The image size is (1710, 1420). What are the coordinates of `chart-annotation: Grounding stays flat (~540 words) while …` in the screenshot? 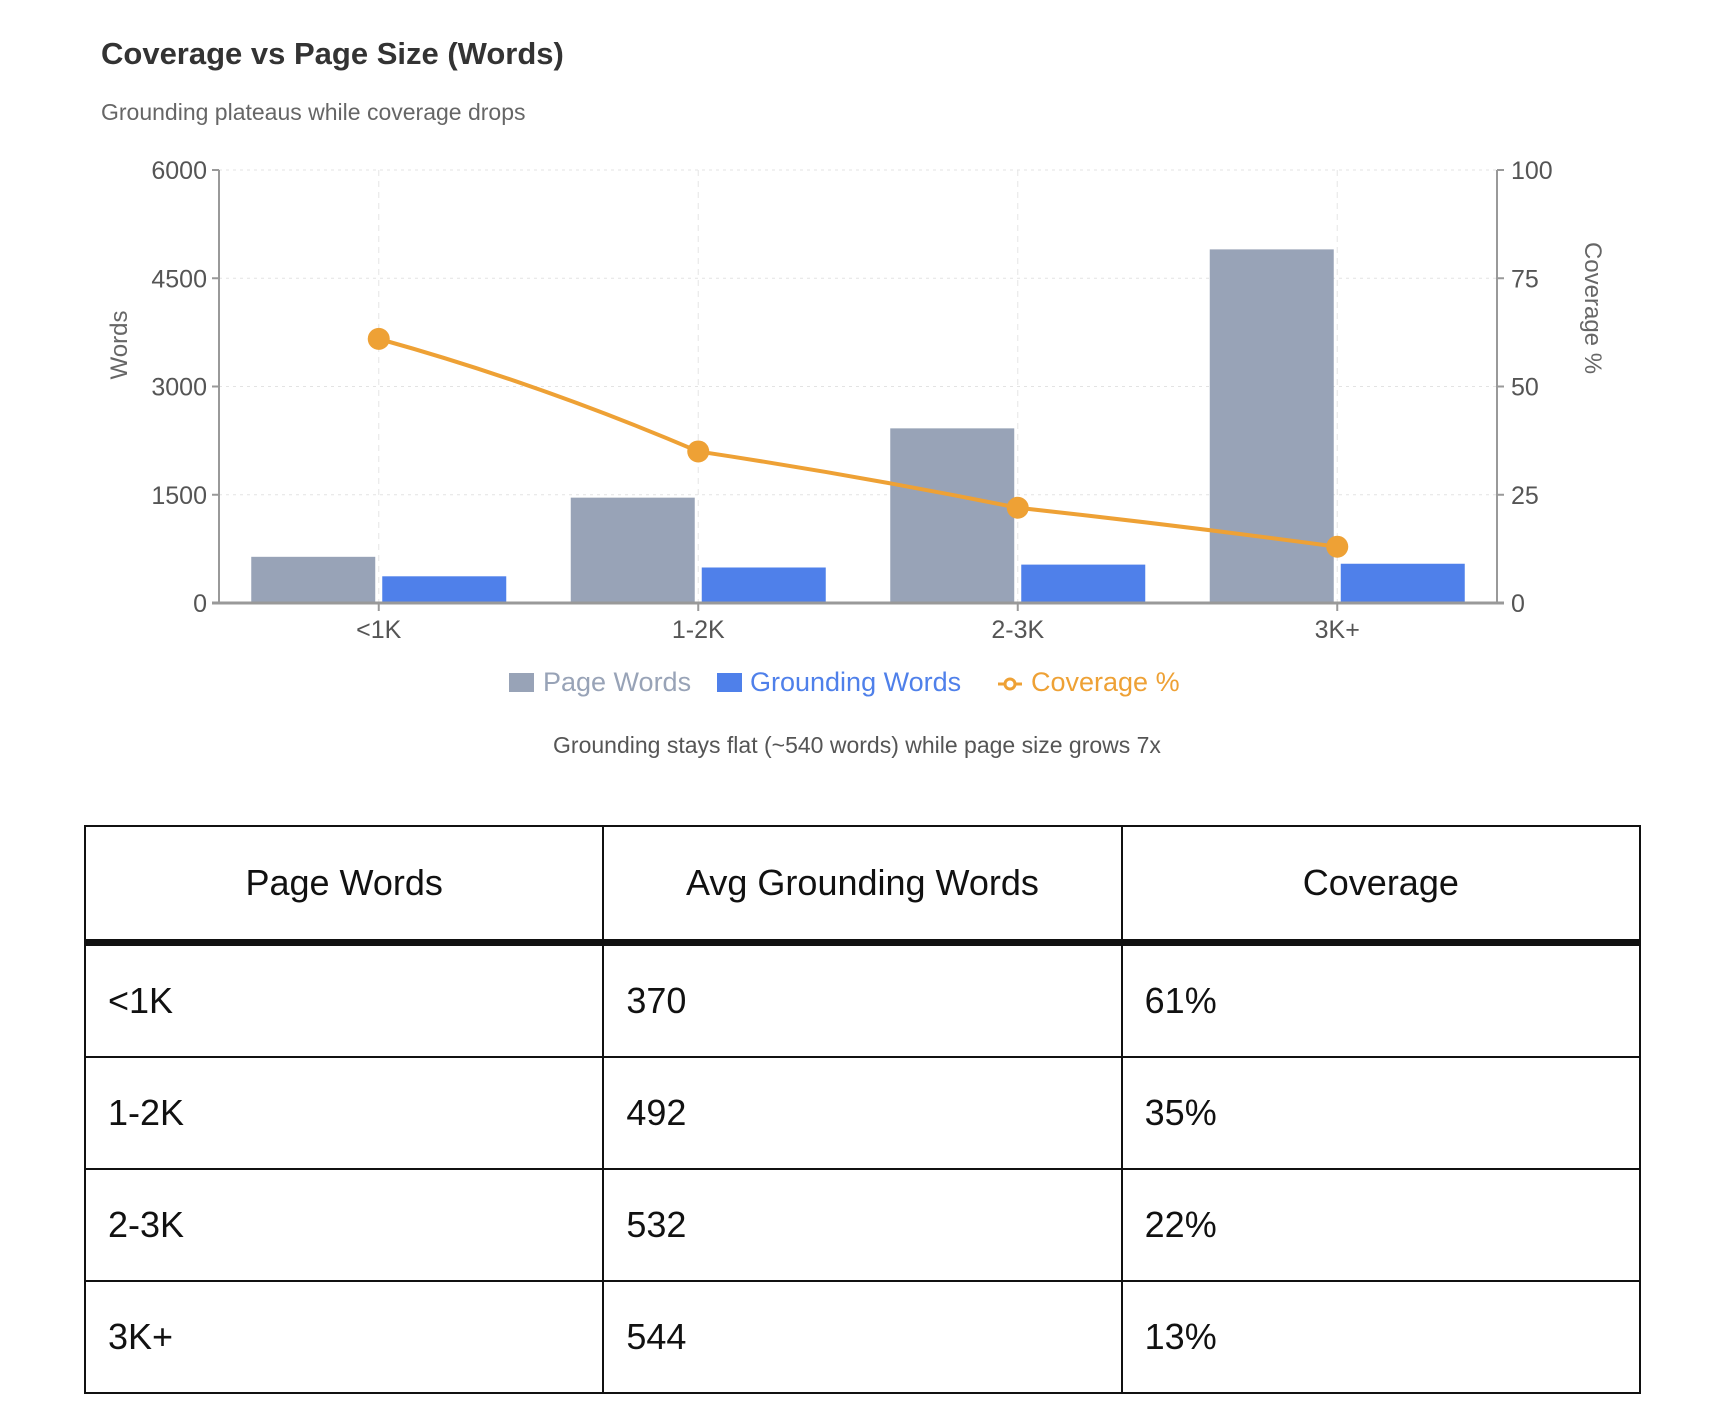 It's located at (857, 745).